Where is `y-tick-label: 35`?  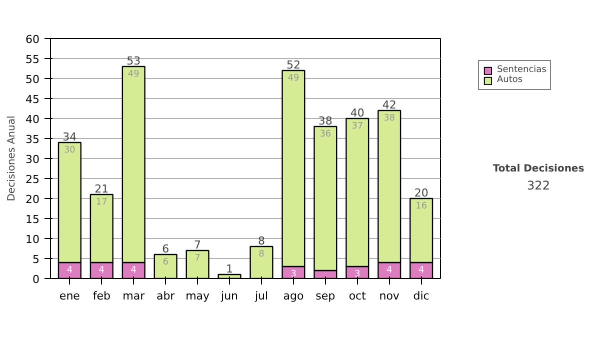 y-tick-label: 35 is located at coordinates (33, 139).